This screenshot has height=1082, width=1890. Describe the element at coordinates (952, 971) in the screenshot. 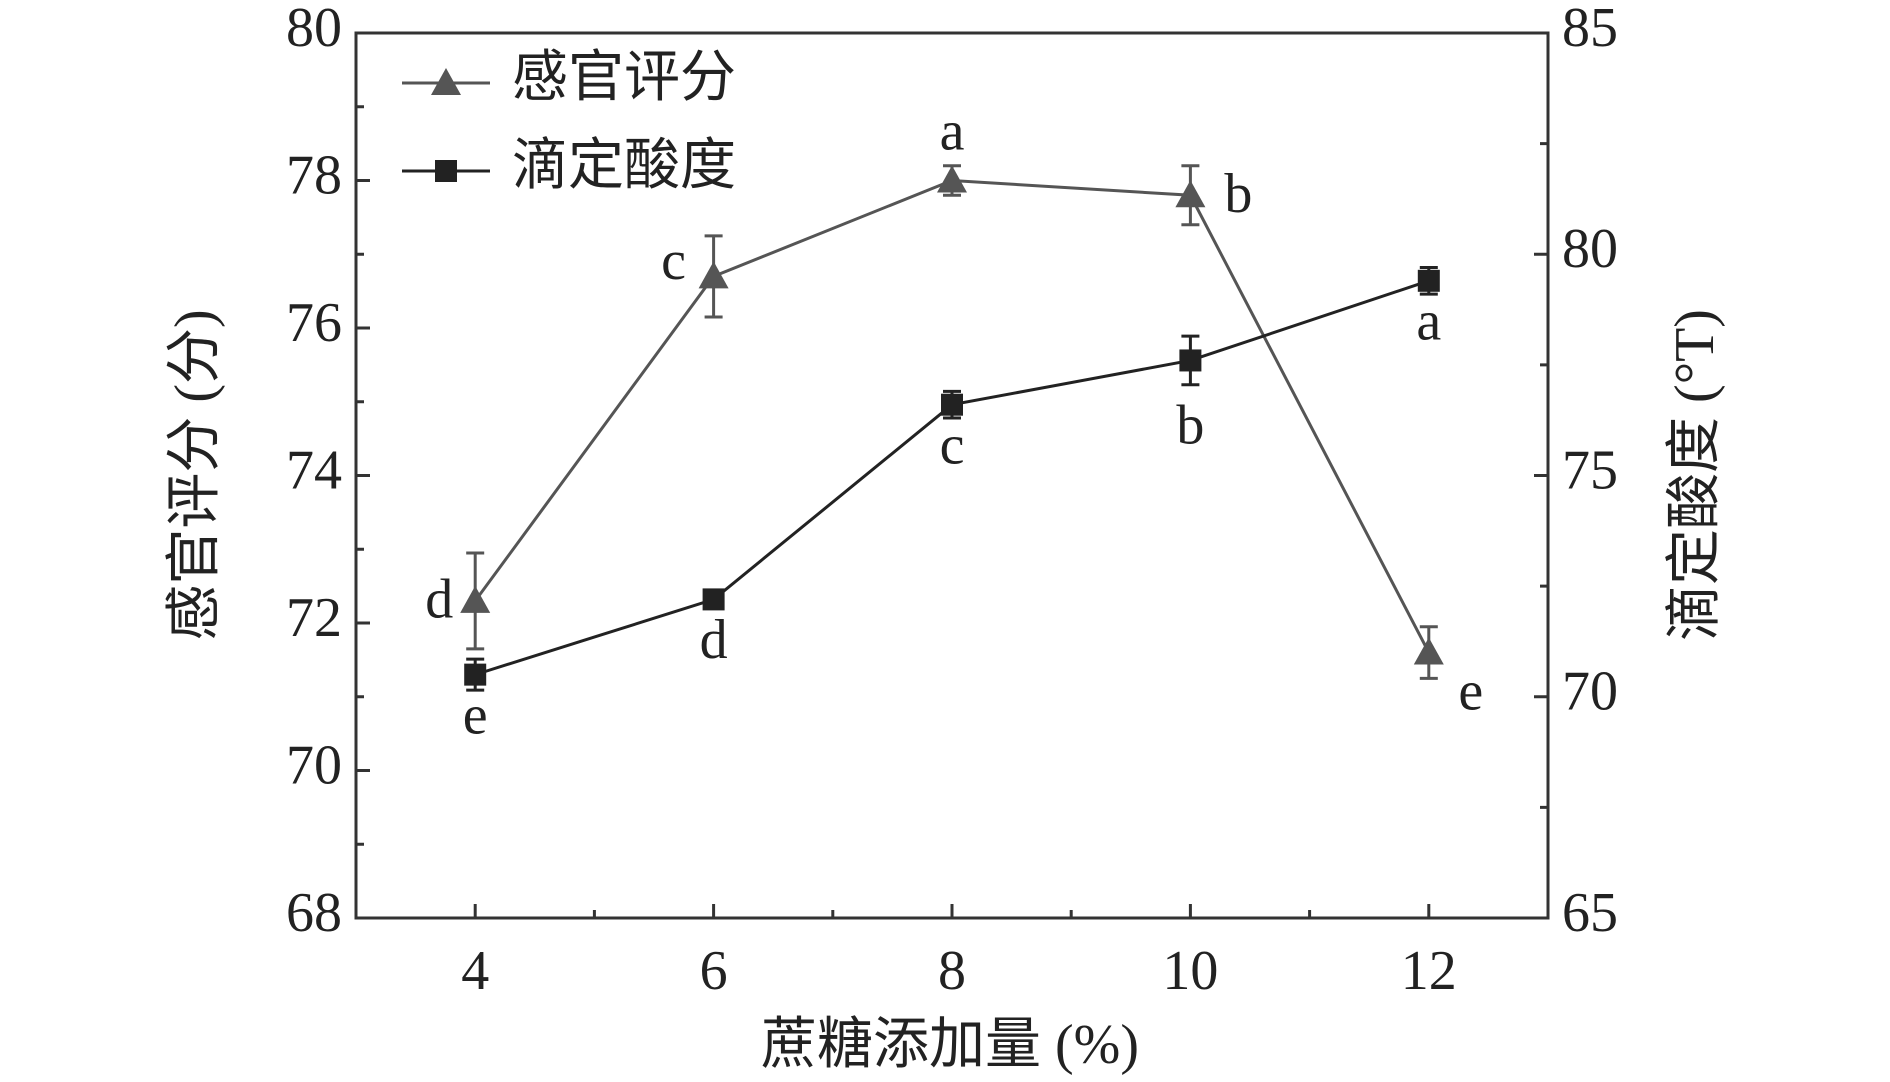

I see `x-tick-label: 8` at that location.